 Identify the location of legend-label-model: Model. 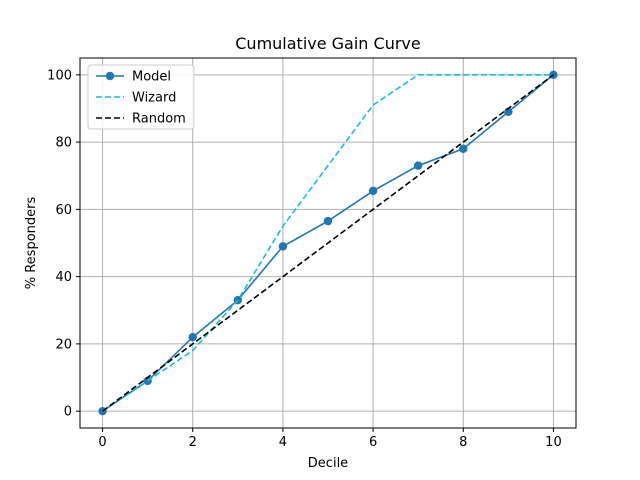
(151, 77).